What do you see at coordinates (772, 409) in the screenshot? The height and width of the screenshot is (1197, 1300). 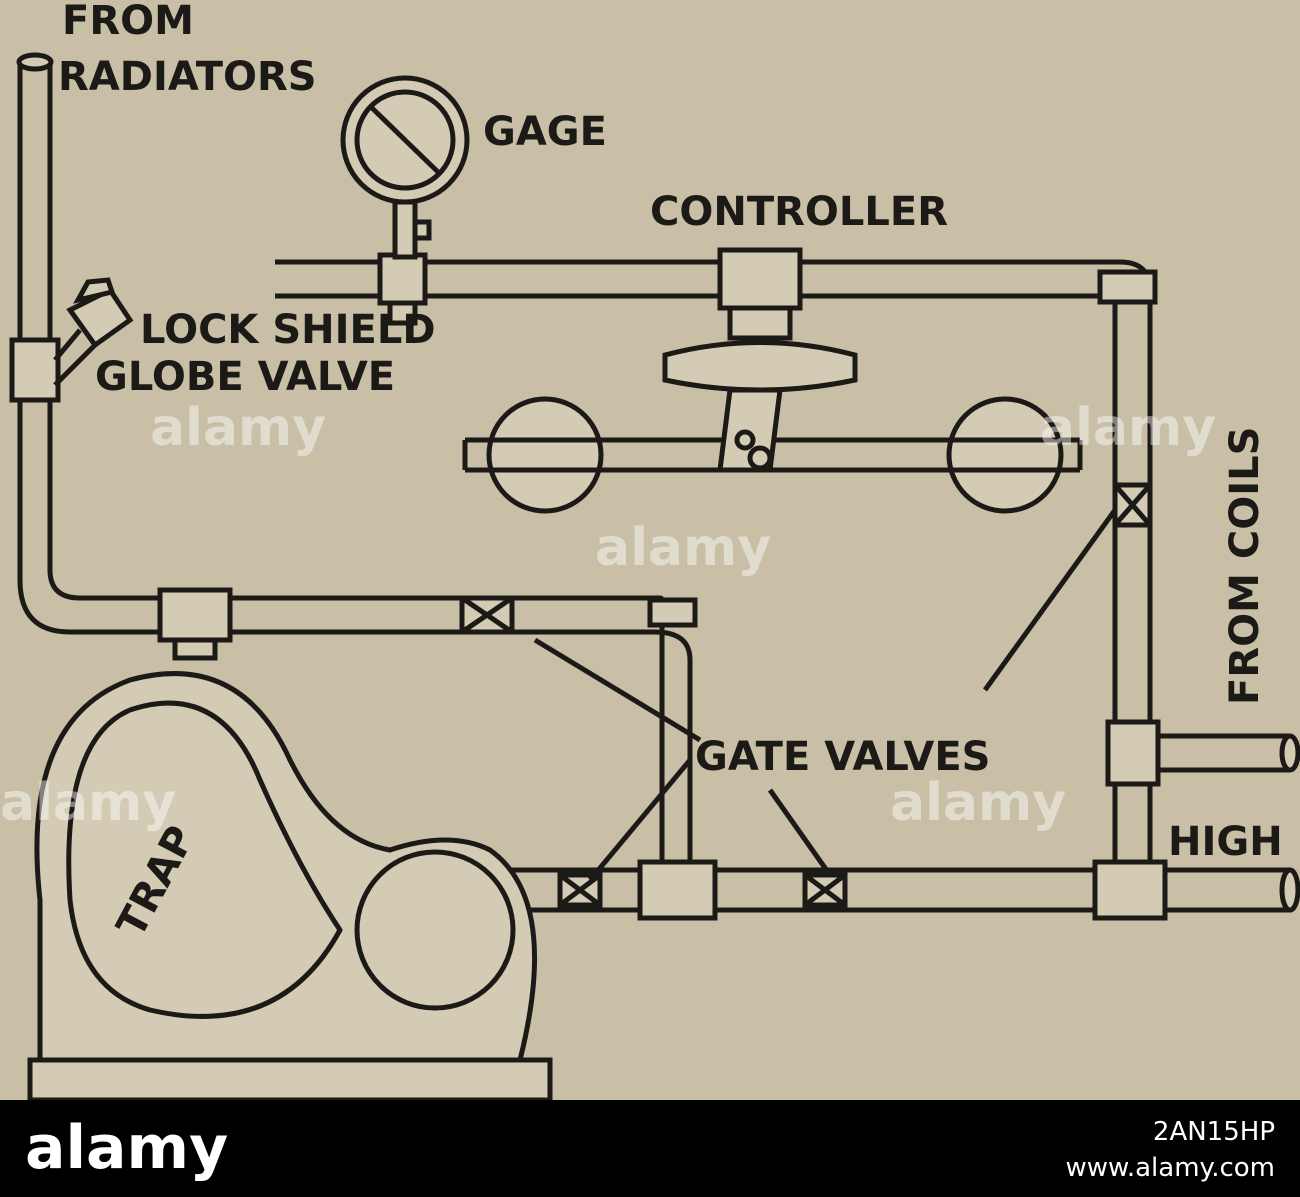 I see `controller` at bounding box center [772, 409].